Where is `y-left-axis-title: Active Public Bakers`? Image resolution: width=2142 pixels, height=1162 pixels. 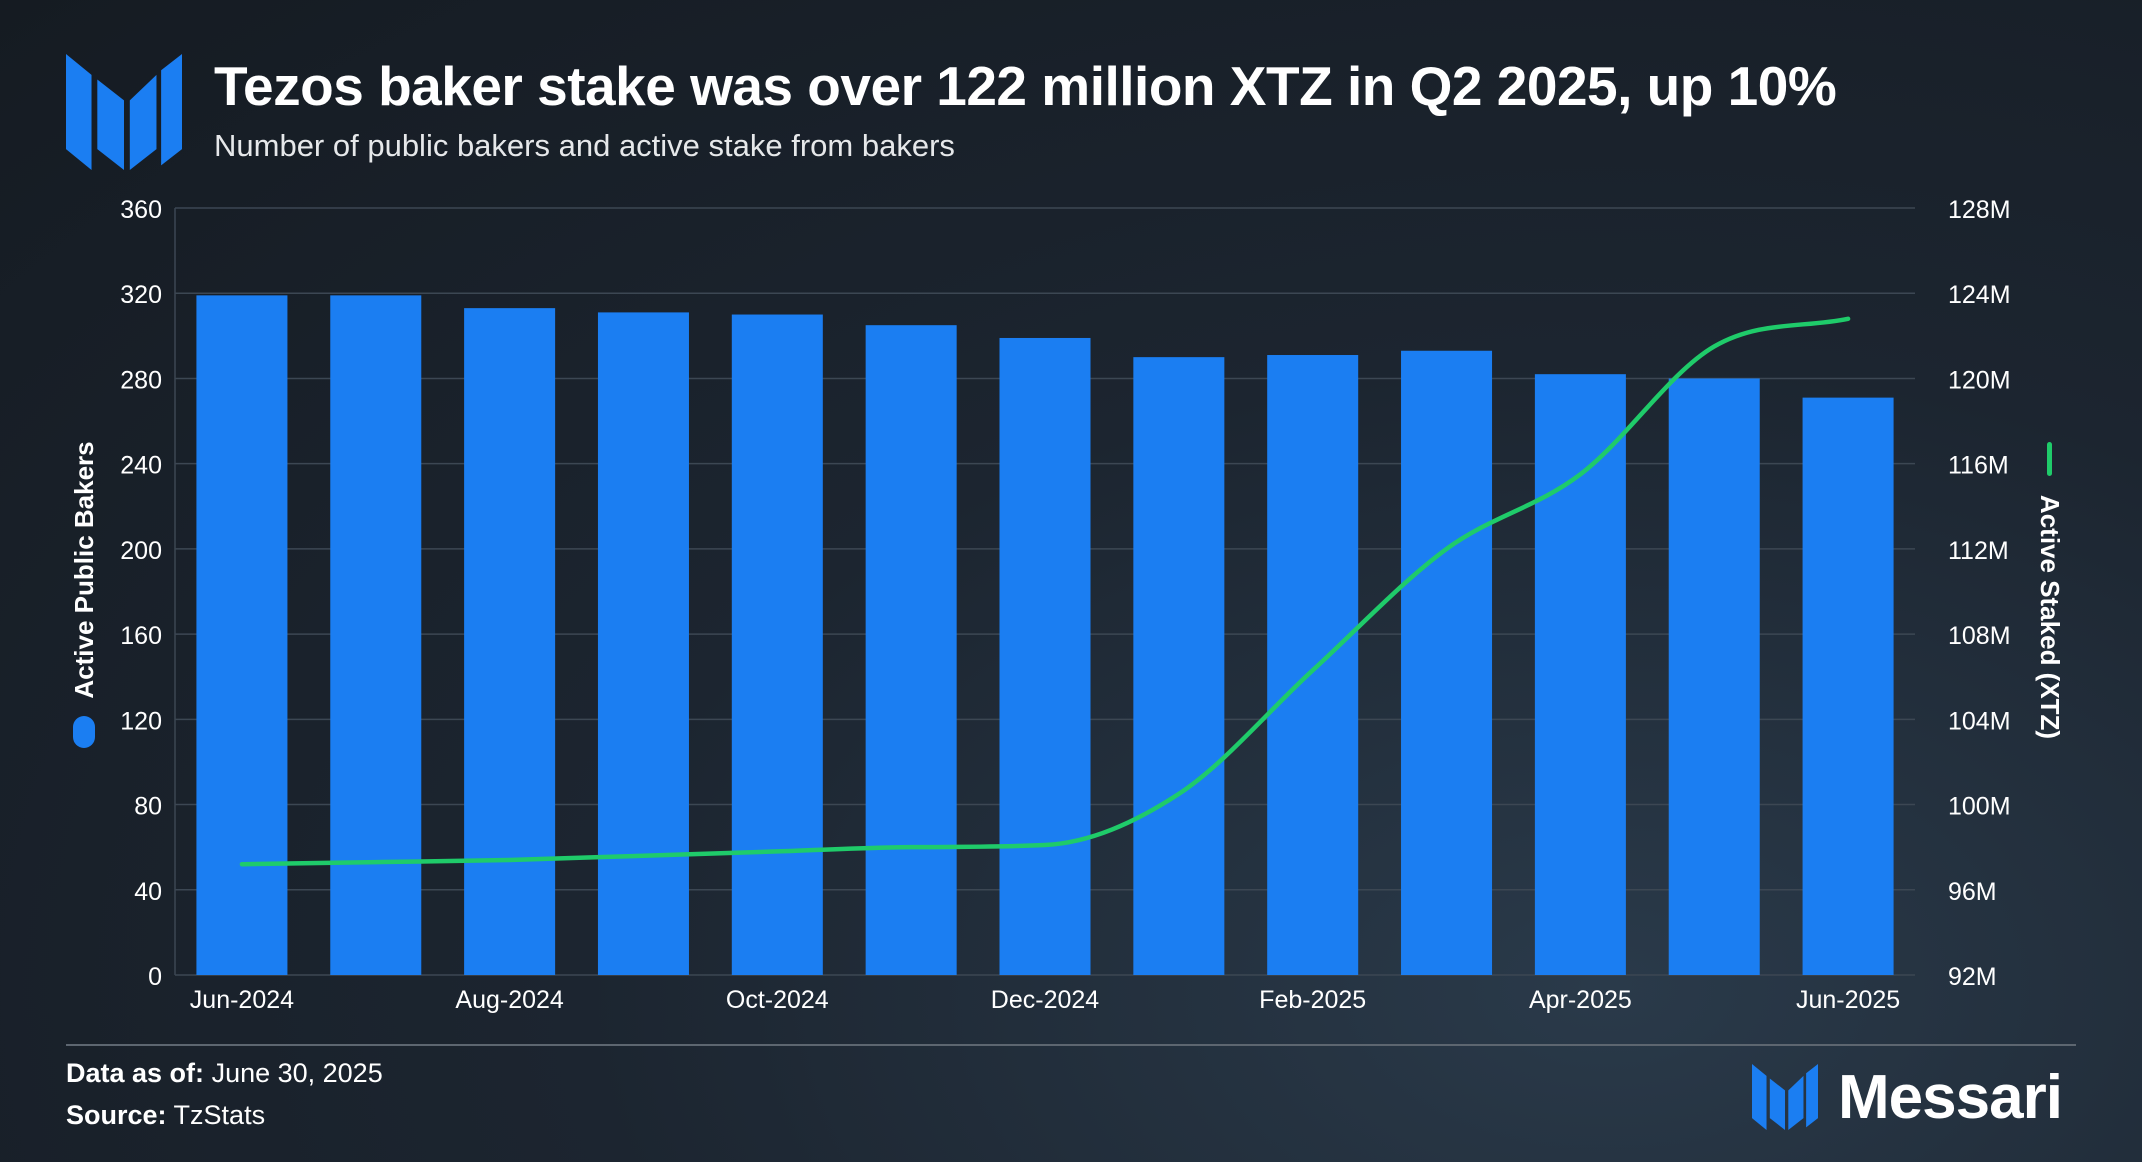
y-left-axis-title: Active Public Bakers is located at coordinates (84, 569).